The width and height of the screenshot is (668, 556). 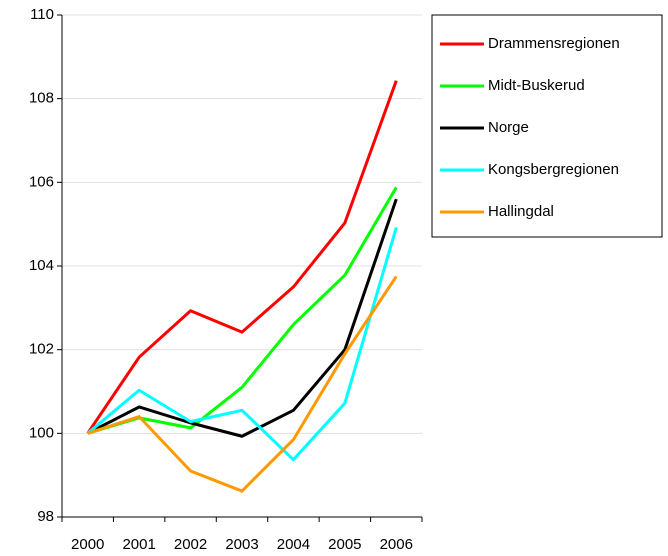 I want to click on legend-label: Norge, so click(x=508, y=127).